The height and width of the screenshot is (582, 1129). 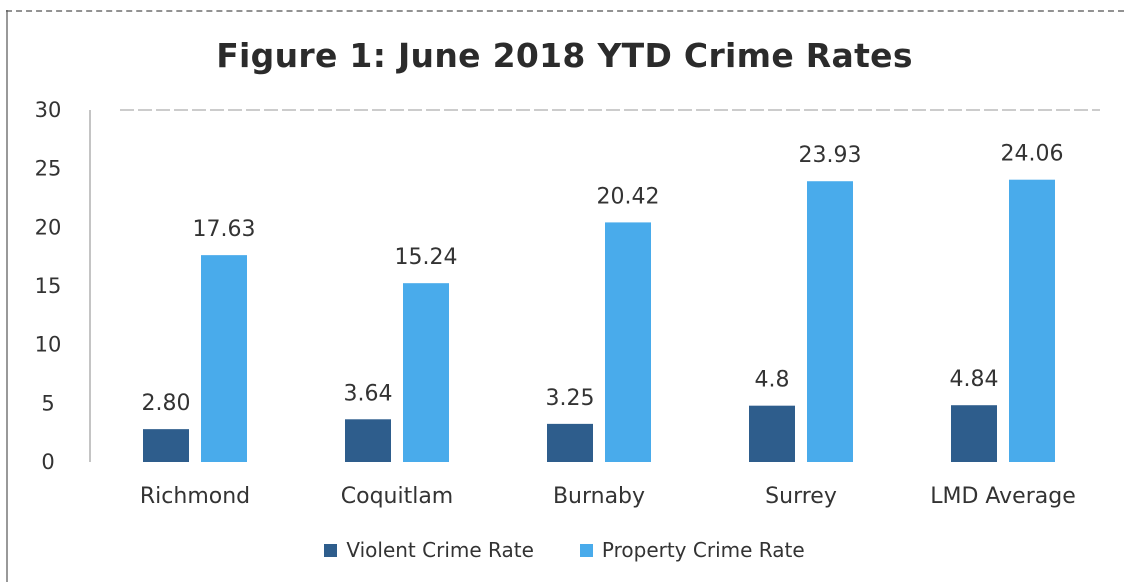 I want to click on y-tick-label: 5, so click(x=47, y=403).